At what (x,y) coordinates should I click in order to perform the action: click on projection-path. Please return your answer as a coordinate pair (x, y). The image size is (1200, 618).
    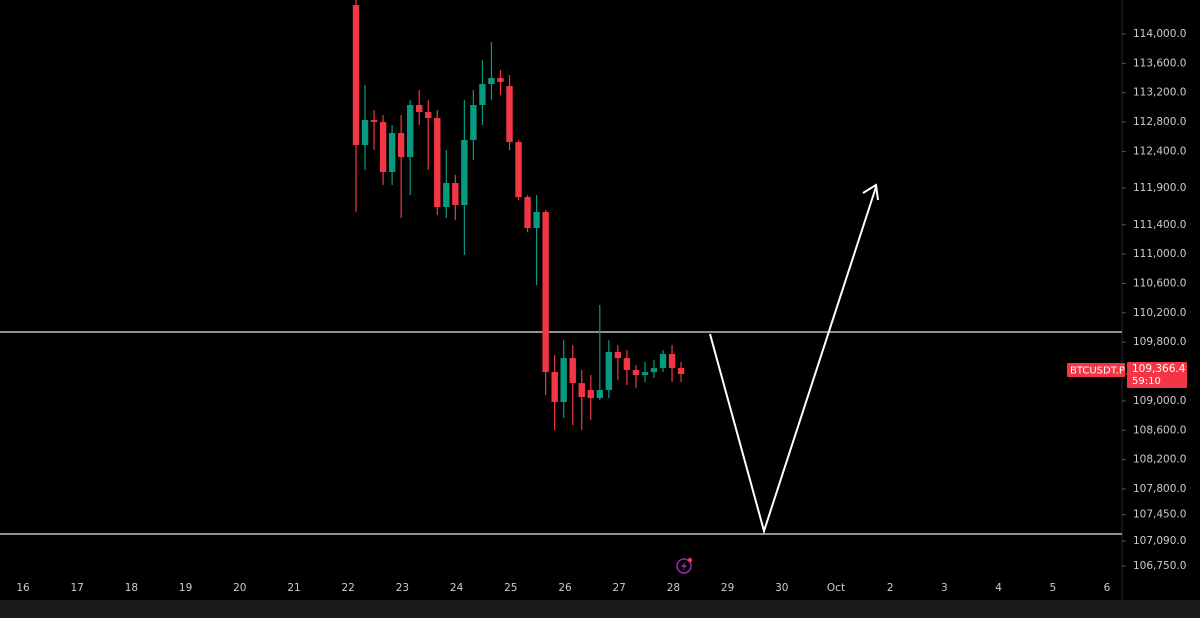
    Looking at the image, I should click on (793, 360).